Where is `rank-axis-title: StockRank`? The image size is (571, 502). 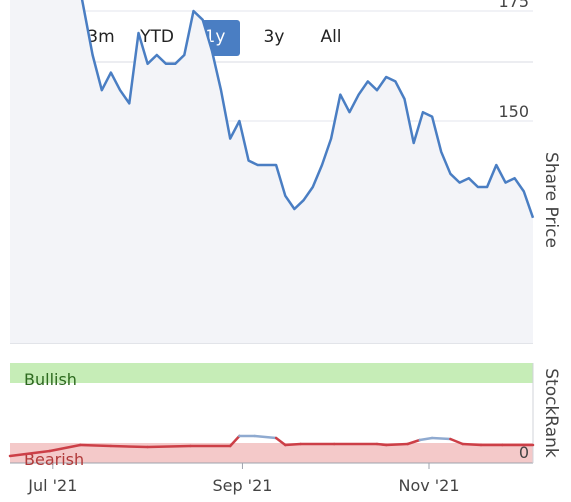
rank-axis-title: StockRank is located at coordinates (551, 413).